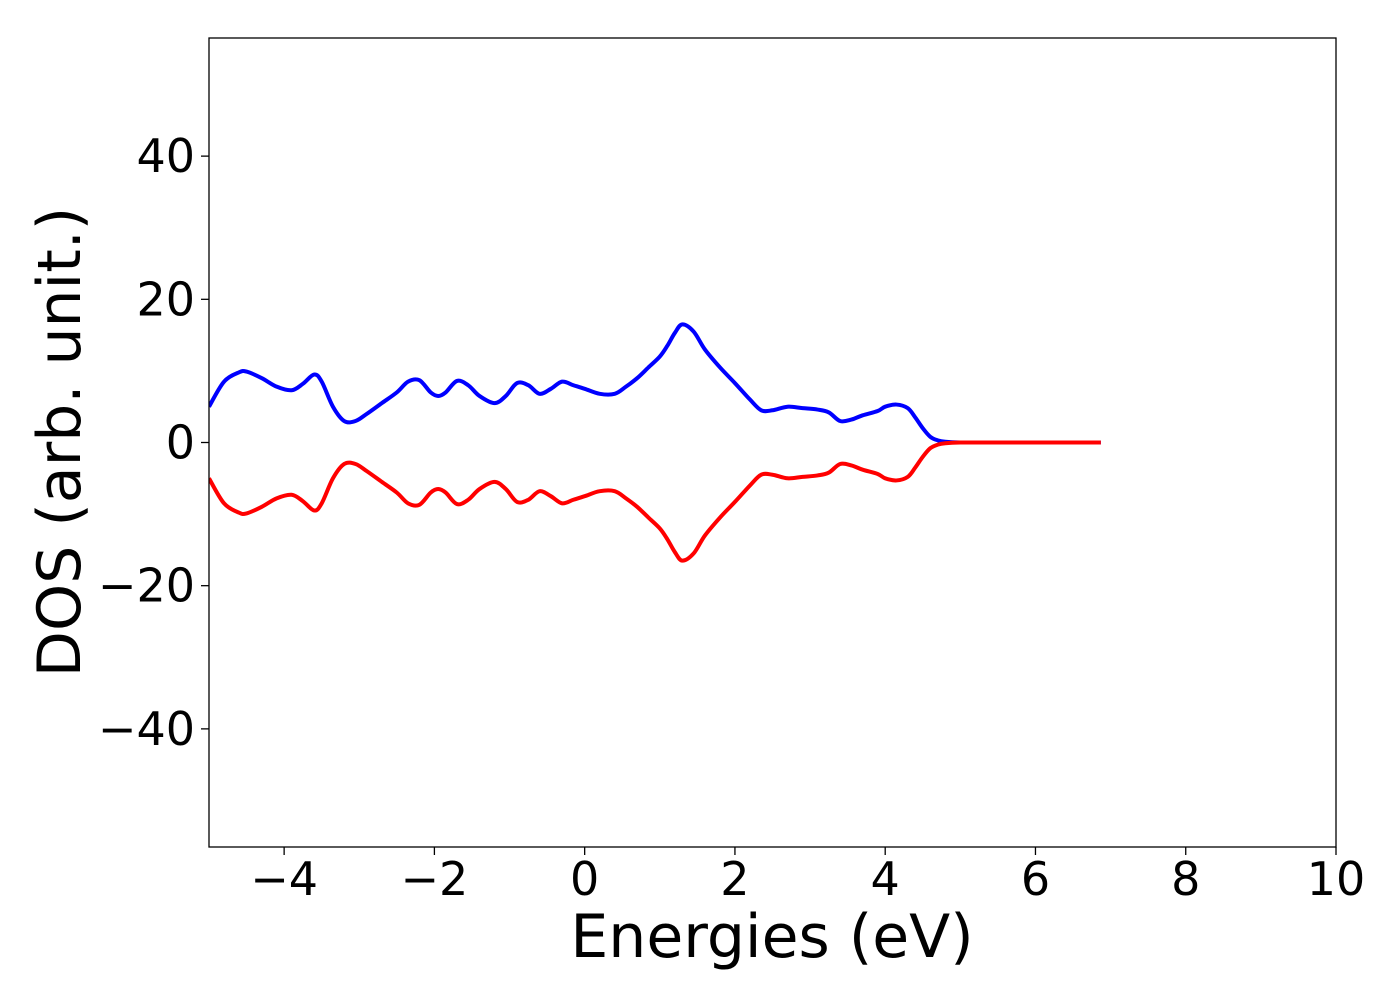  I want to click on y-axis-label: DOS (arb. unit.), so click(60, 442).